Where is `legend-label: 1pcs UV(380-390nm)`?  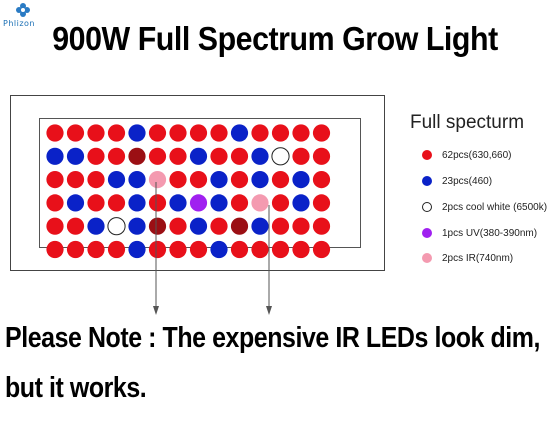 legend-label: 1pcs UV(380-390nm) is located at coordinates (490, 233).